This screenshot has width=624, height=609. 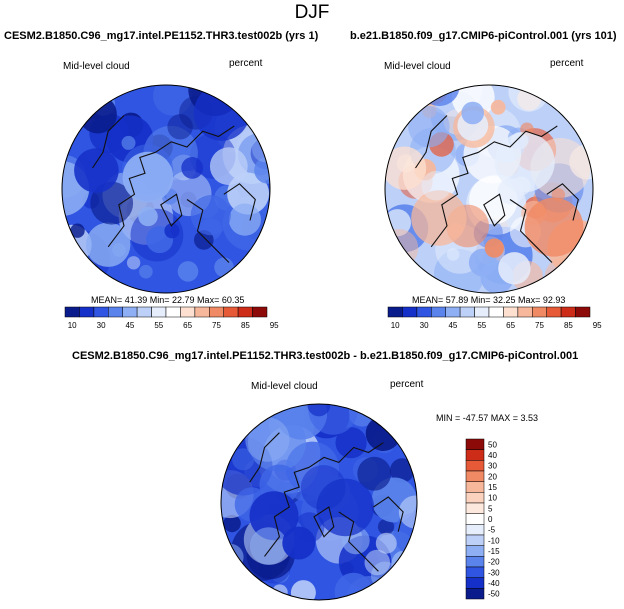 I want to click on diff-colorbar-tick-label: -50, so click(x=494, y=594).